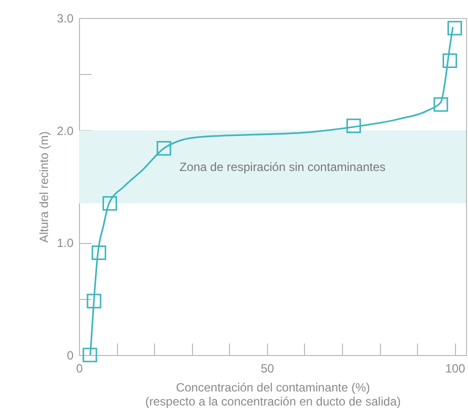 The image size is (468, 418). Describe the element at coordinates (273, 394) in the screenshot. I see `x-axis-title: Concentración del contaminante (%) (respecto a la concentración en ducto de salida)` at that location.